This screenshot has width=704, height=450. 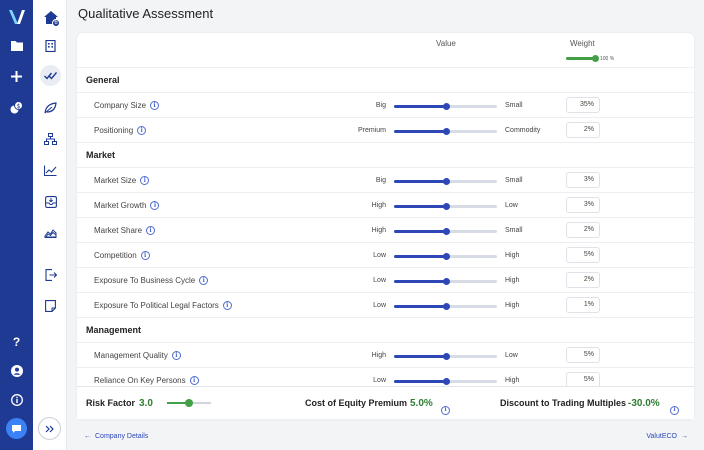 What do you see at coordinates (385, 229) in the screenshot?
I see `row-market-share: Market Share i High Small 2%` at bounding box center [385, 229].